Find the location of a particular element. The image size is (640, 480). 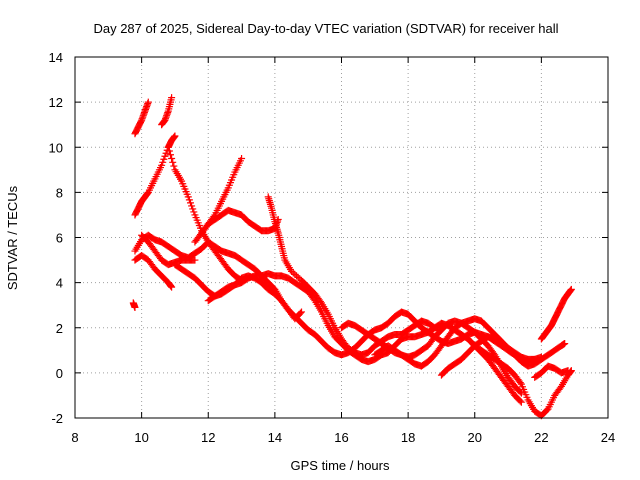

x-tick-label: 10 is located at coordinates (141, 437).